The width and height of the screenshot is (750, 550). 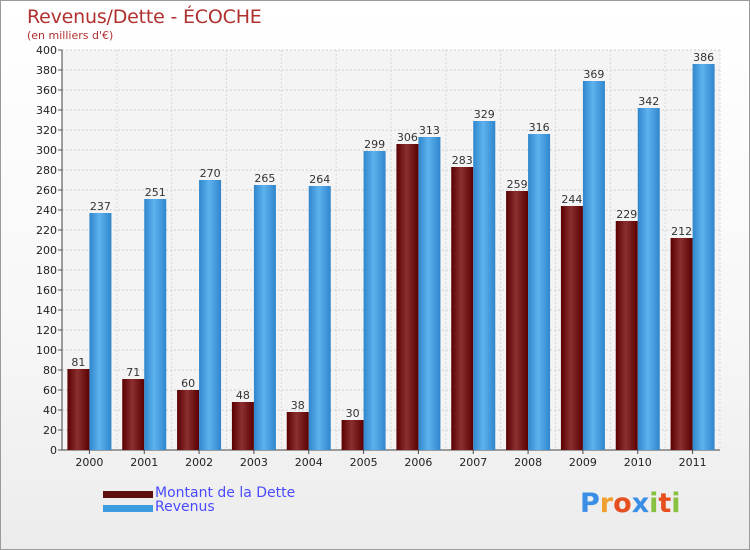 I want to click on data-label-revenus: 369, so click(x=593, y=74).